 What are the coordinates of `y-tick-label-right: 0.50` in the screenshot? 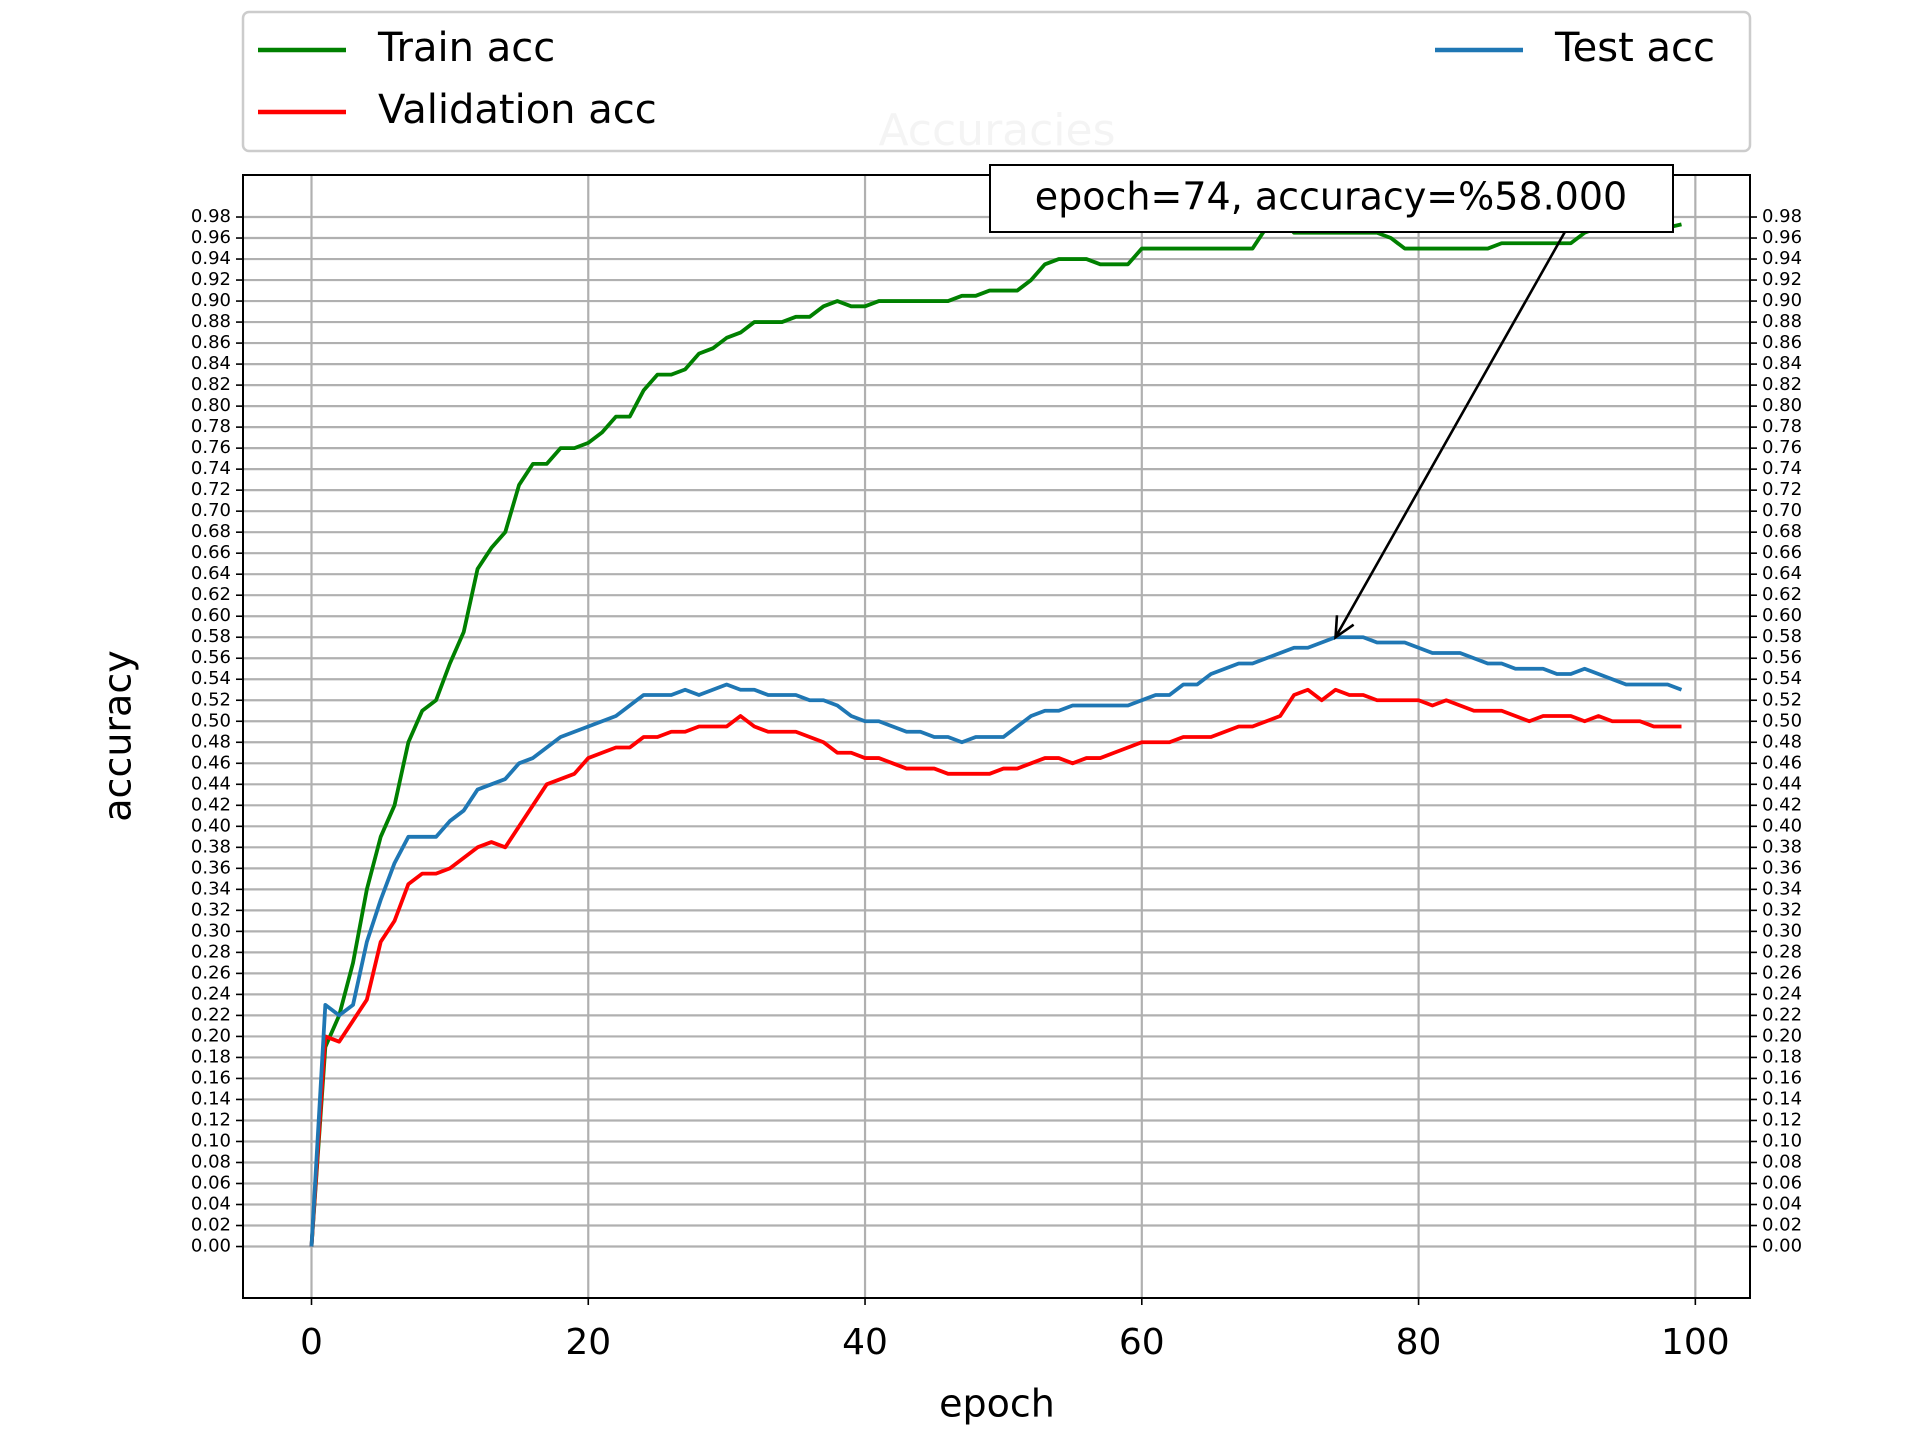 It's located at (1782, 720).